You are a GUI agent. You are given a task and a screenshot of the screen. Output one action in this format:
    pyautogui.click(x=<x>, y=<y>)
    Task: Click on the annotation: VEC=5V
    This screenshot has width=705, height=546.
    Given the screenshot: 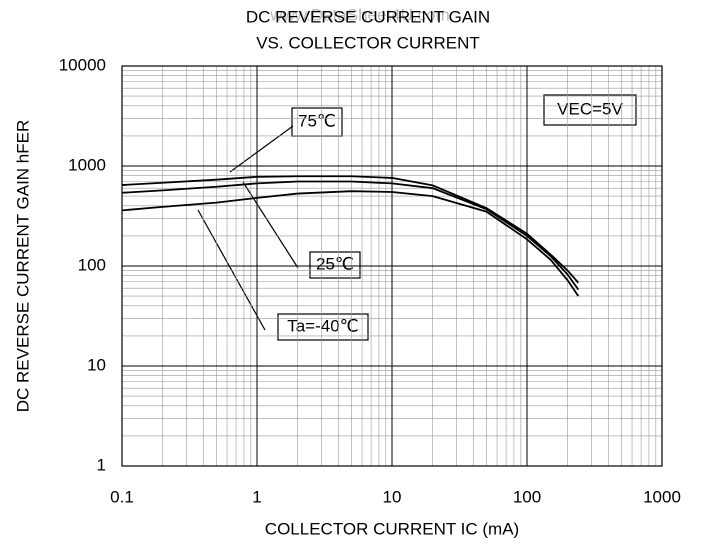 What is the action you would take?
    pyautogui.click(x=590, y=108)
    